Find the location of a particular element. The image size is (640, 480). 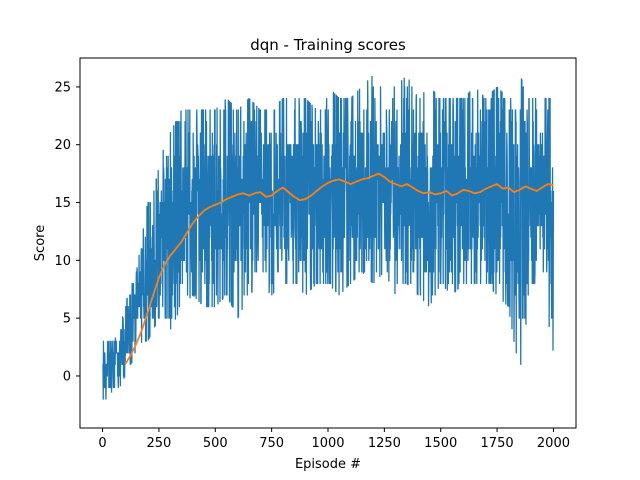

y-axis-label: Score is located at coordinates (40, 243).